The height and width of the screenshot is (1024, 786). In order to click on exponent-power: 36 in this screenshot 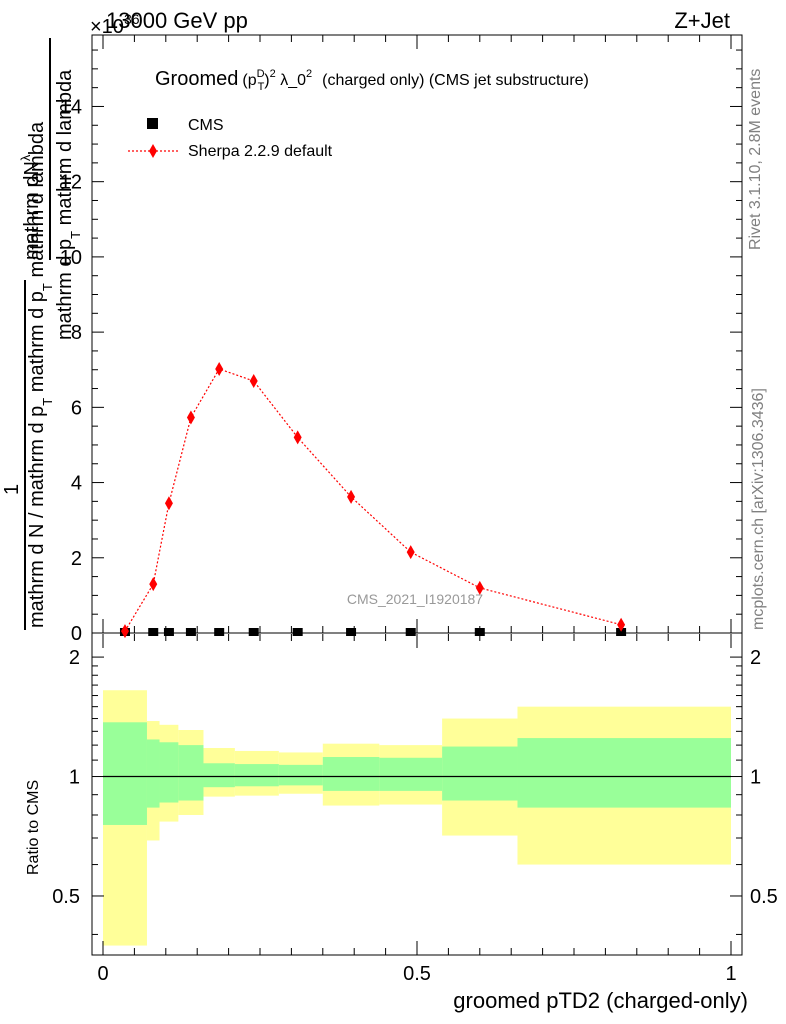, I will do `click(132, 19)`.